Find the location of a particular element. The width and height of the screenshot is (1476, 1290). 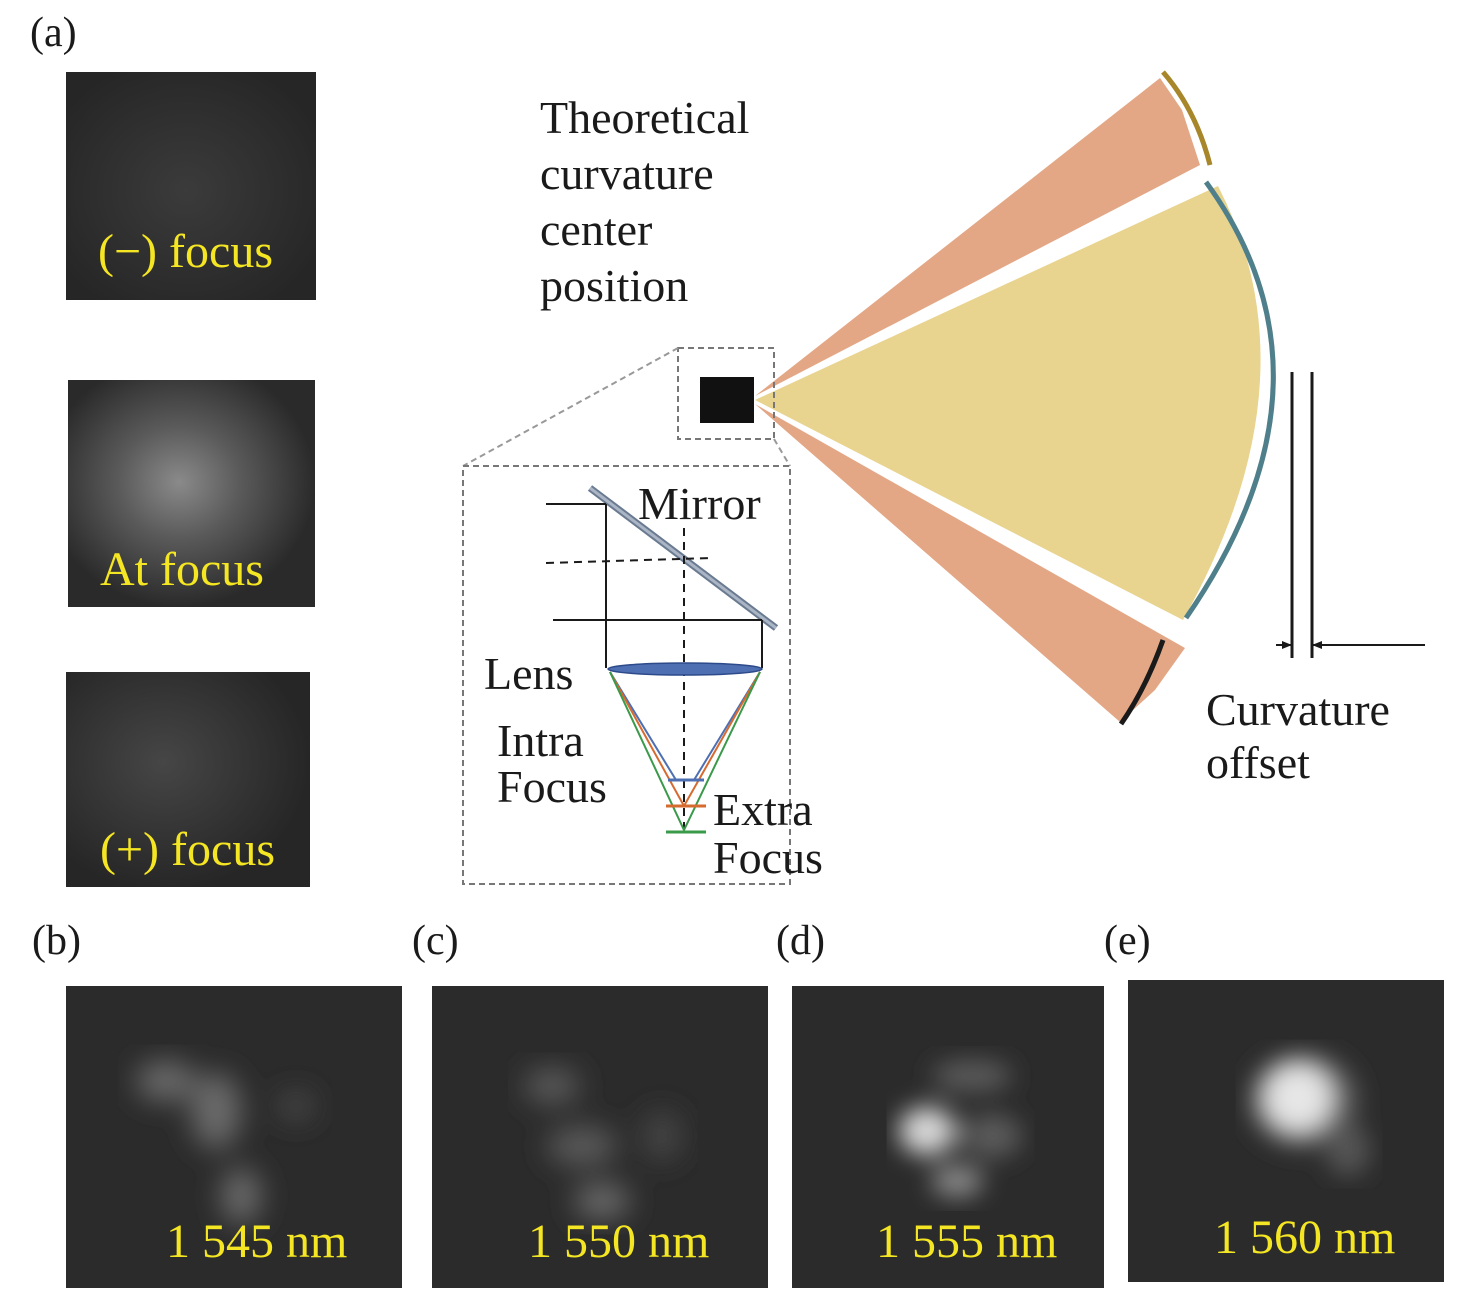

bottom-mirror-arc is located at coordinates (1142, 682).